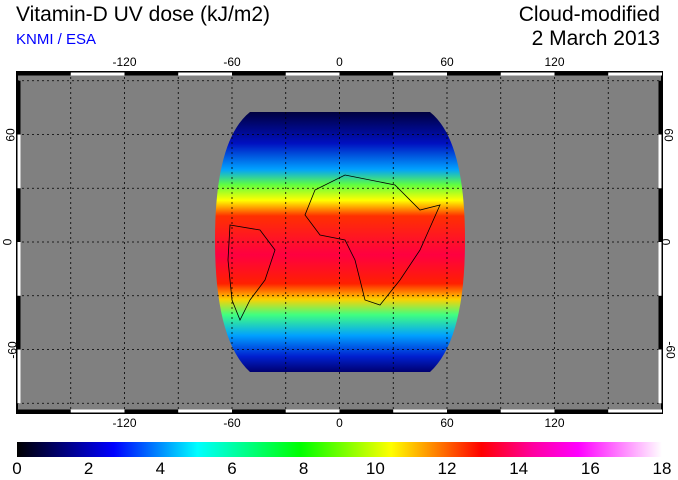 This screenshot has width=678, height=480. I want to click on colorbar, so click(339, 449).